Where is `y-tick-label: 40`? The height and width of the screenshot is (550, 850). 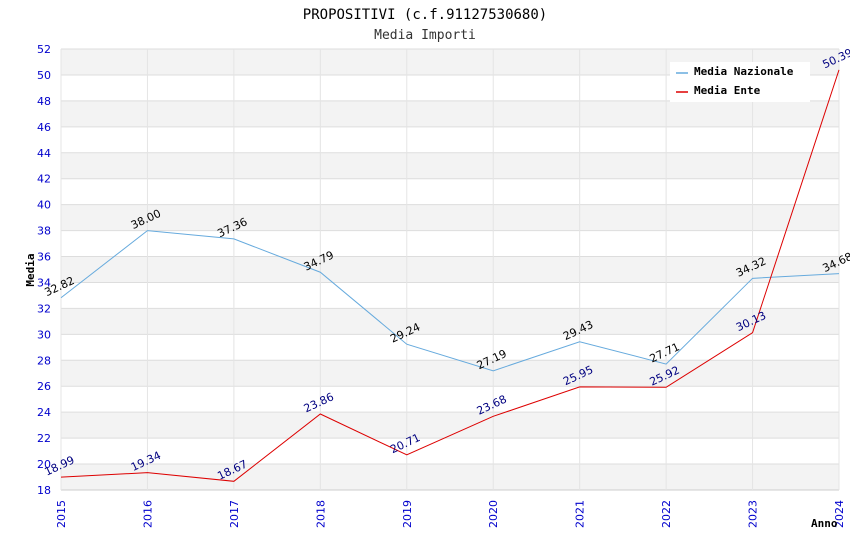
y-tick-label: 40 is located at coordinates (44, 205).